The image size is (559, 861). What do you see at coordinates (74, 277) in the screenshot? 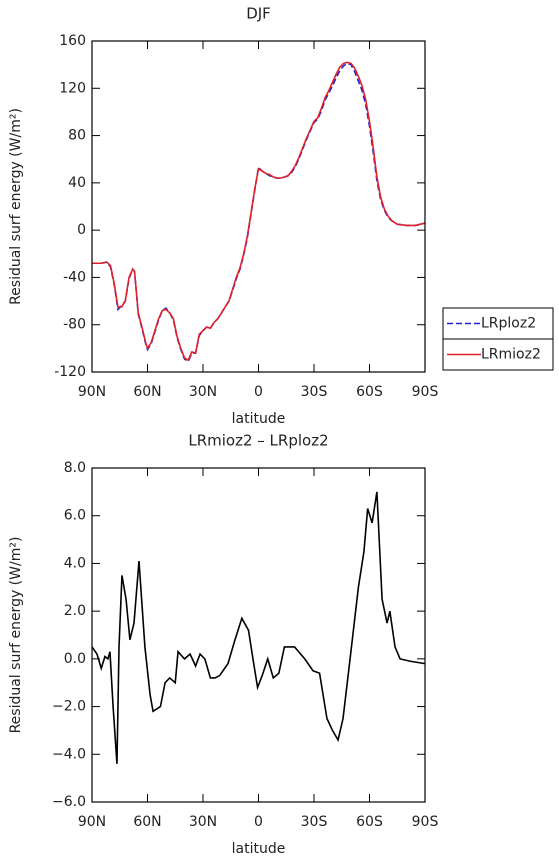
I see `y-tick-label: -40` at bounding box center [74, 277].